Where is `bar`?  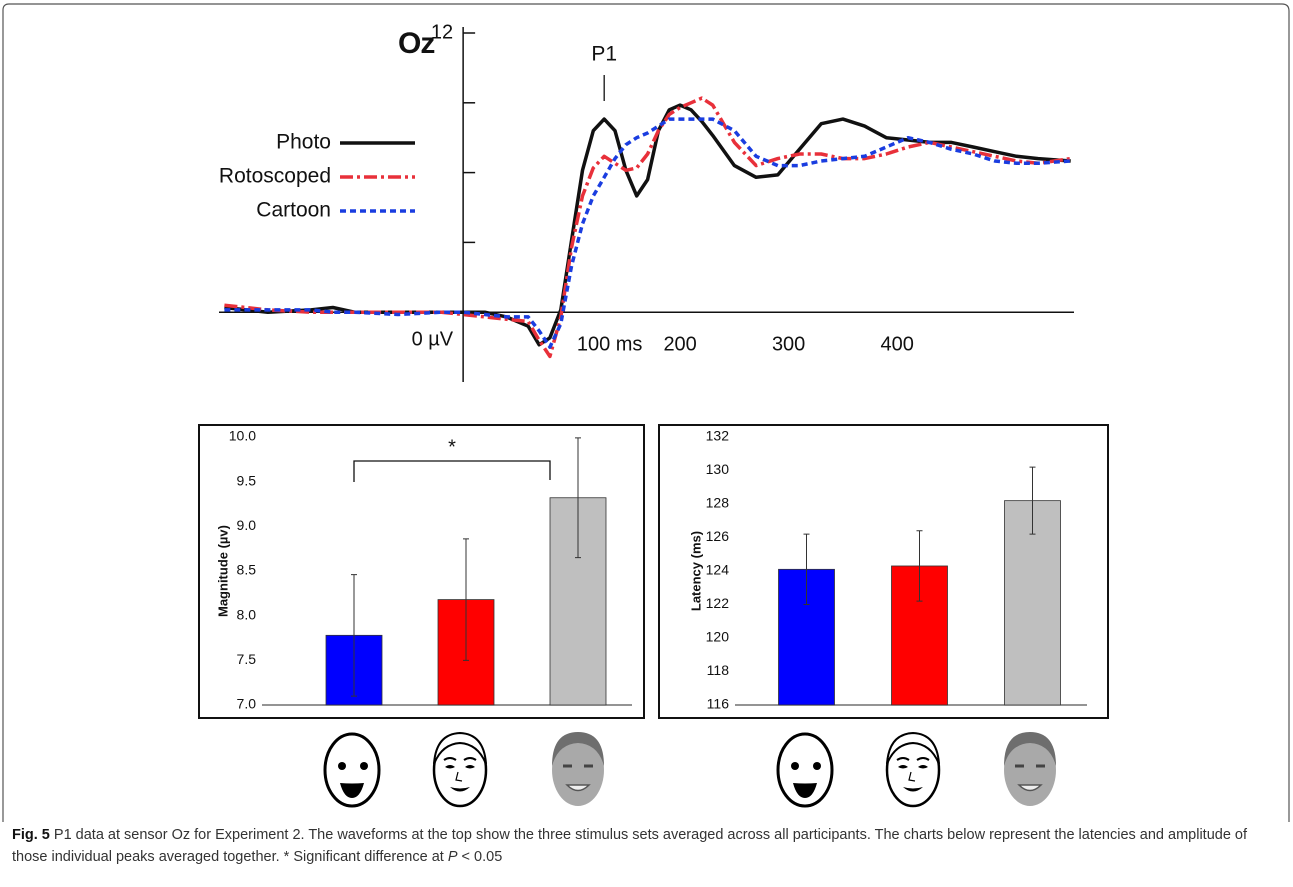 bar is located at coordinates (1032, 603).